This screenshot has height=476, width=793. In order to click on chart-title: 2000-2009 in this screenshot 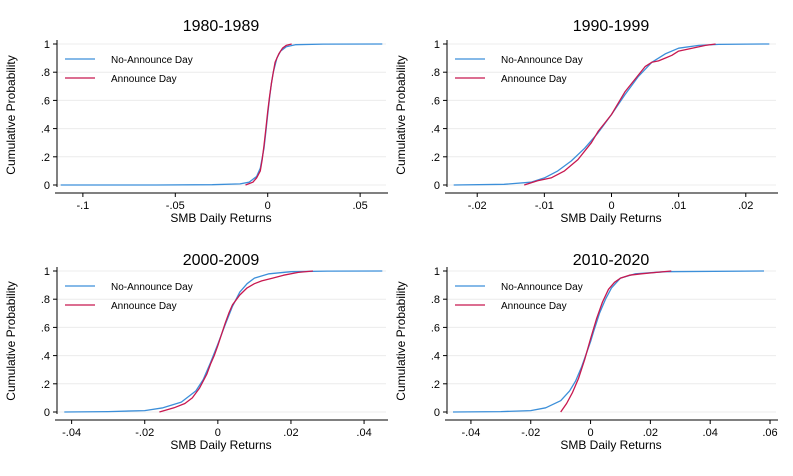, I will do `click(221, 260)`.